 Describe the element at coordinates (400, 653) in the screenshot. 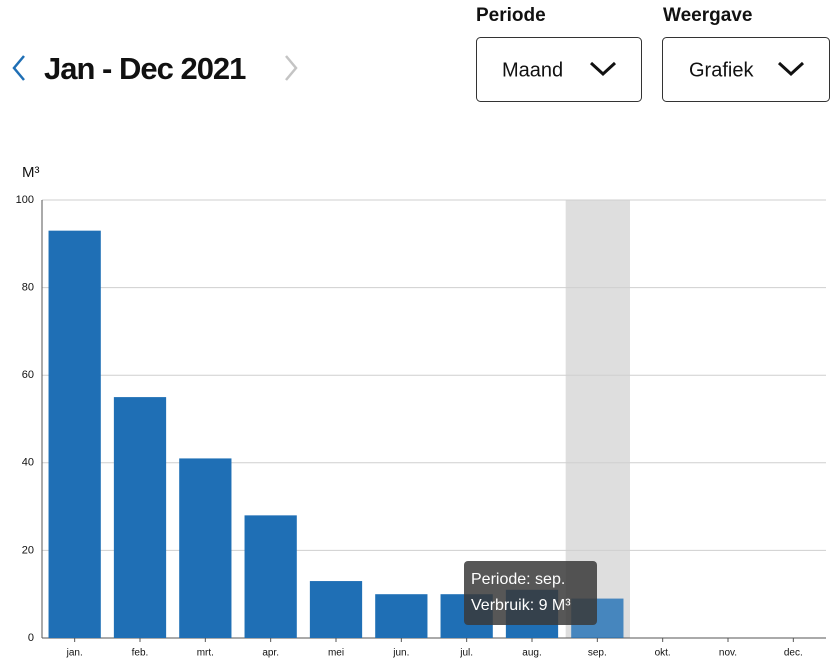

I see `x-tick-label: jun.` at that location.